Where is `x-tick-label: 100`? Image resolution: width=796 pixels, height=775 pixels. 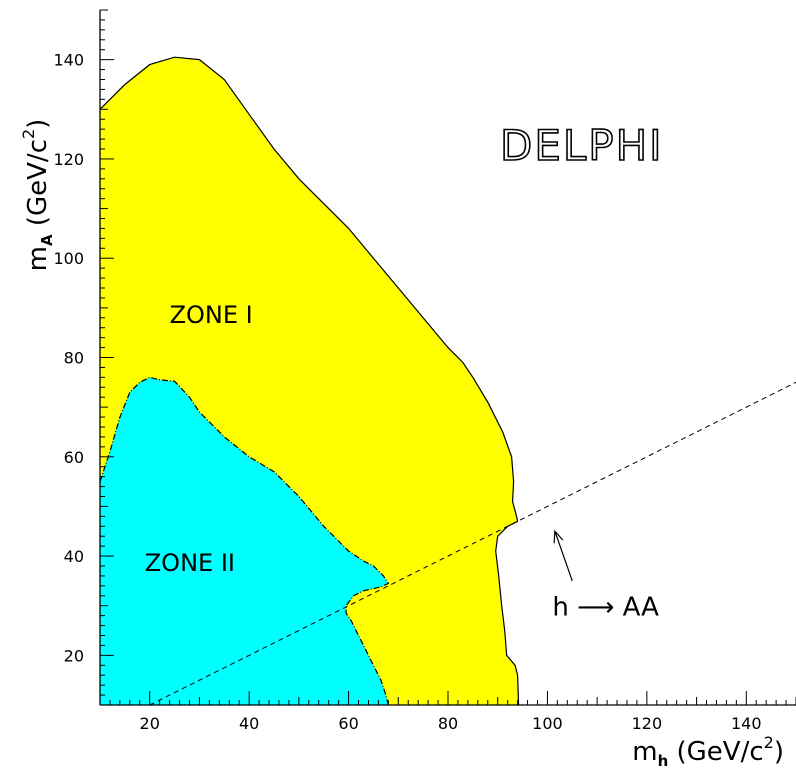 x-tick-label: 100 is located at coordinates (547, 723).